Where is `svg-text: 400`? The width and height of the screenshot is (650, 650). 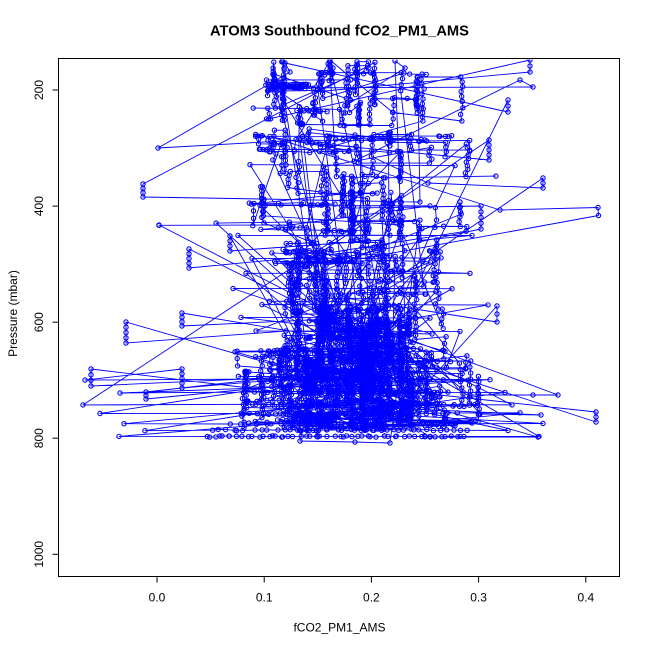 svg-text: 400 is located at coordinates (39, 206).